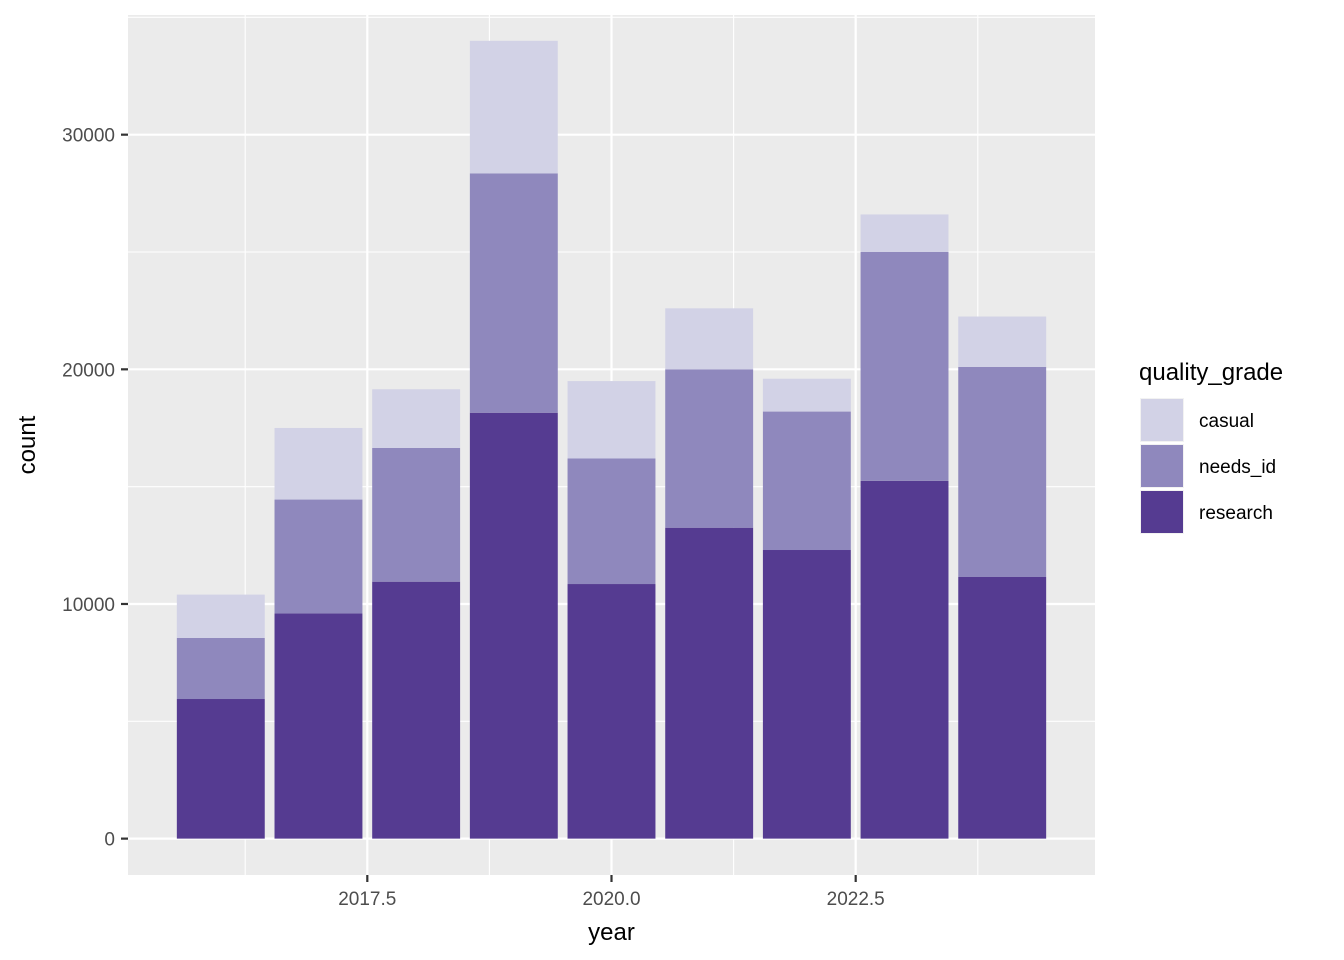 The height and width of the screenshot is (960, 1344). I want to click on x-tick-label: 2020.0, so click(611, 899).